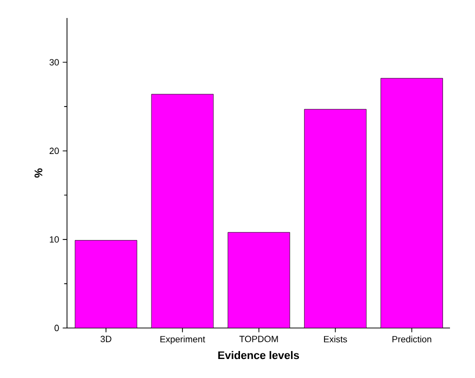 Image resolution: width=475 pixels, height=378 pixels. What do you see at coordinates (106, 339) in the screenshot?
I see `x-tick-label: 3D` at bounding box center [106, 339].